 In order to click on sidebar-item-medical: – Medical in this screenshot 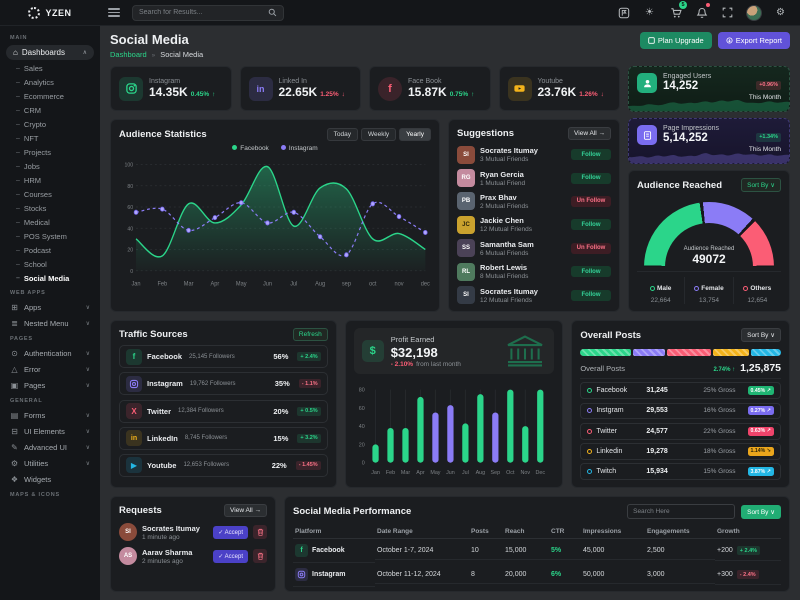, I will do `click(33, 222)`.